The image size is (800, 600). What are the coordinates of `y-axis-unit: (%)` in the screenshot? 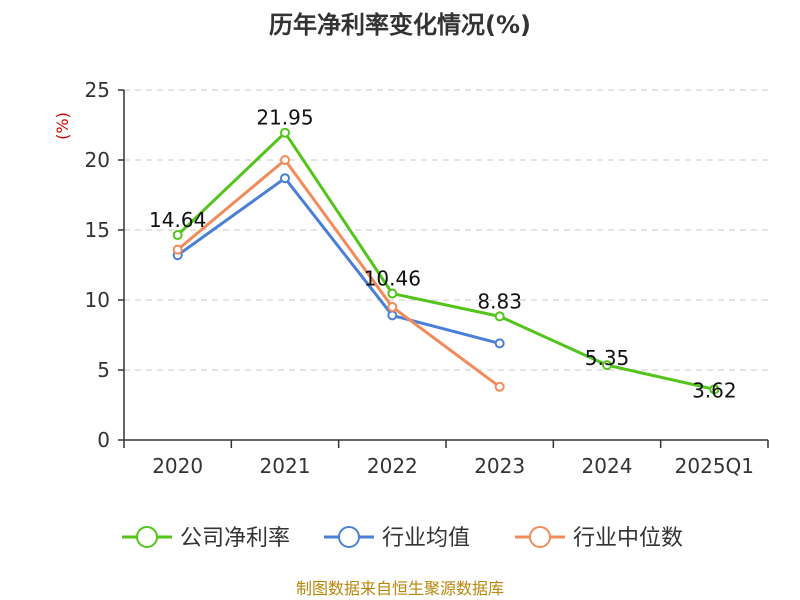 It's located at (62, 126).